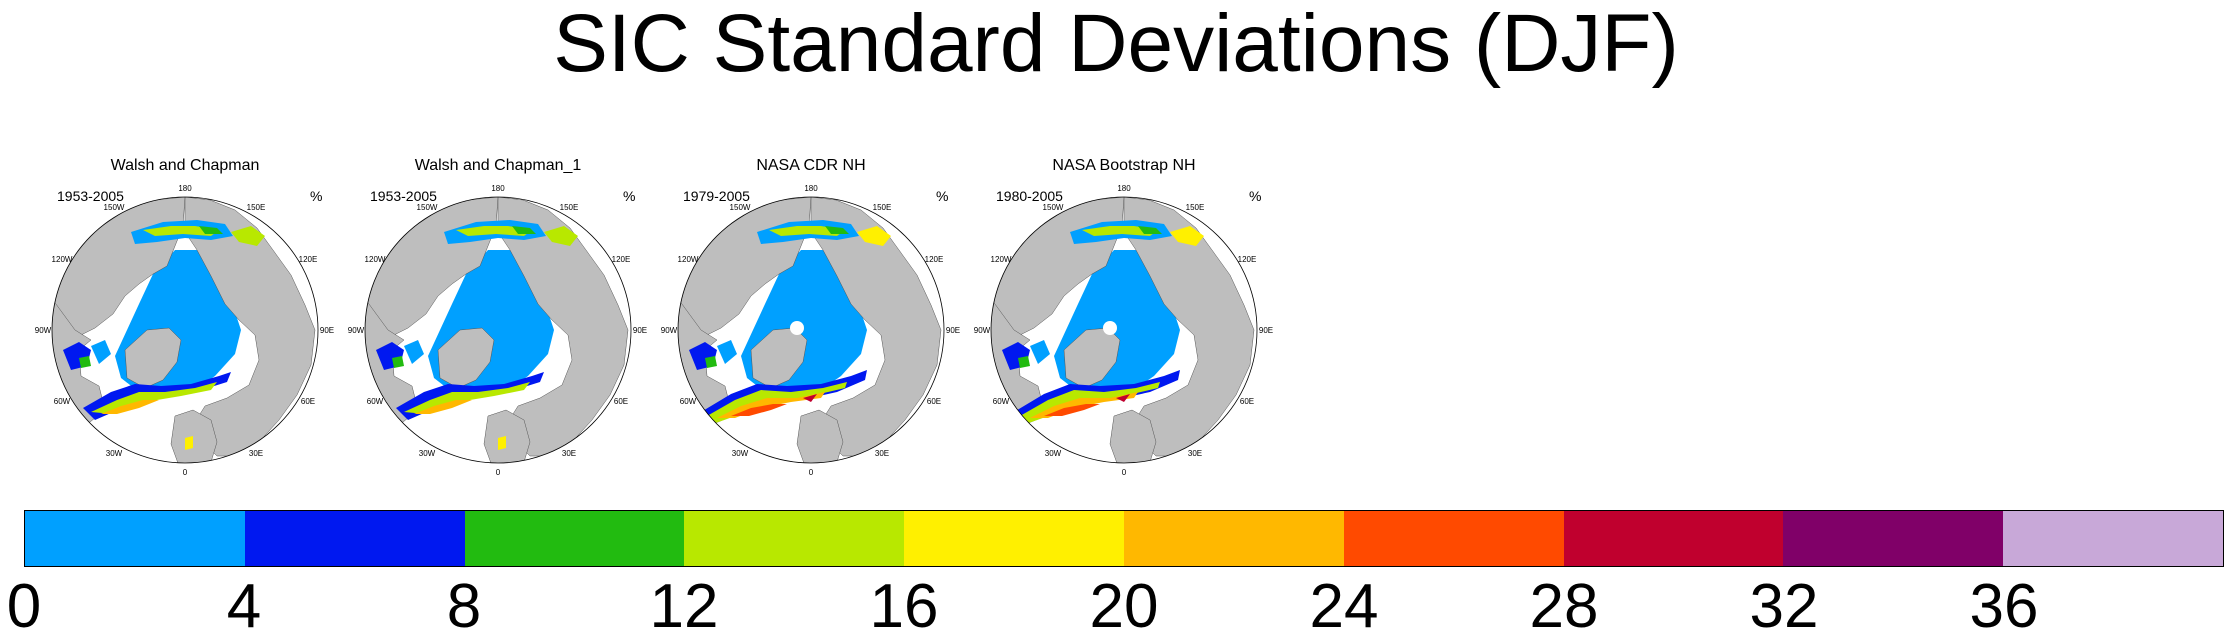 This screenshot has width=2232, height=641. Describe the element at coordinates (684, 606) in the screenshot. I see `colorbar-tick-label: 12` at that location.